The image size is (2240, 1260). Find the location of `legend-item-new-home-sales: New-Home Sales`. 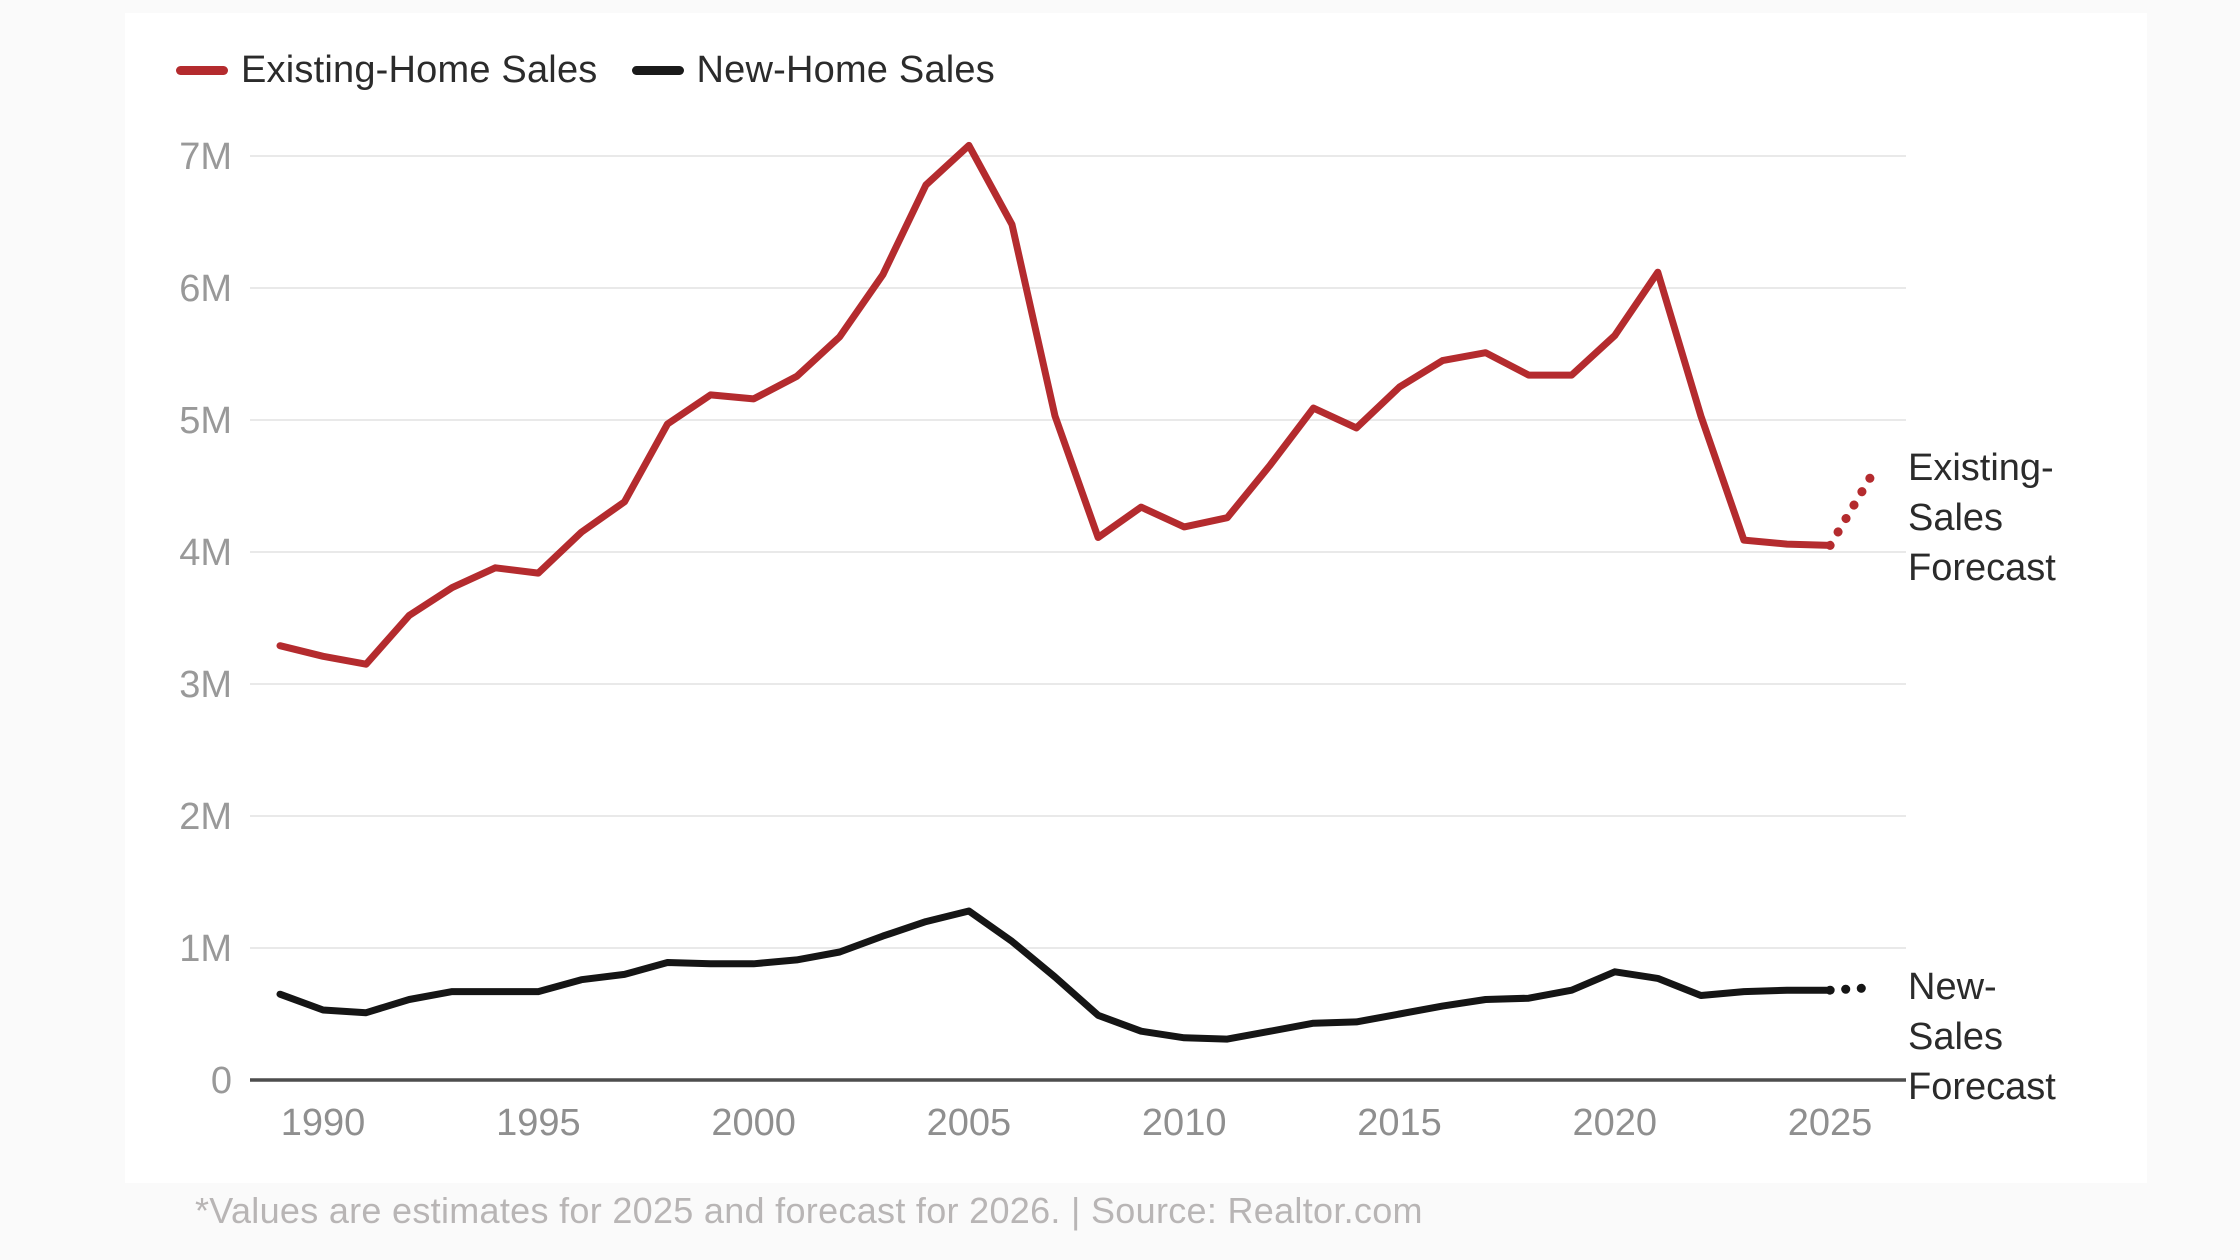

legend-item-new-home-sales: New-Home Sales is located at coordinates (813, 70).